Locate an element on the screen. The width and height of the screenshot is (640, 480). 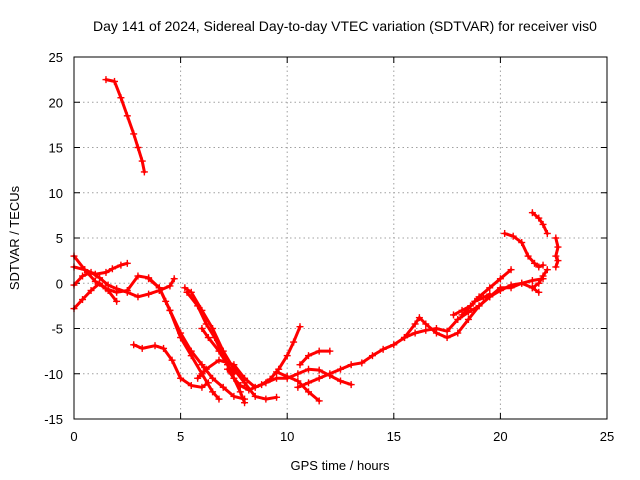
y-tick-label: 0 is located at coordinates (59, 283).